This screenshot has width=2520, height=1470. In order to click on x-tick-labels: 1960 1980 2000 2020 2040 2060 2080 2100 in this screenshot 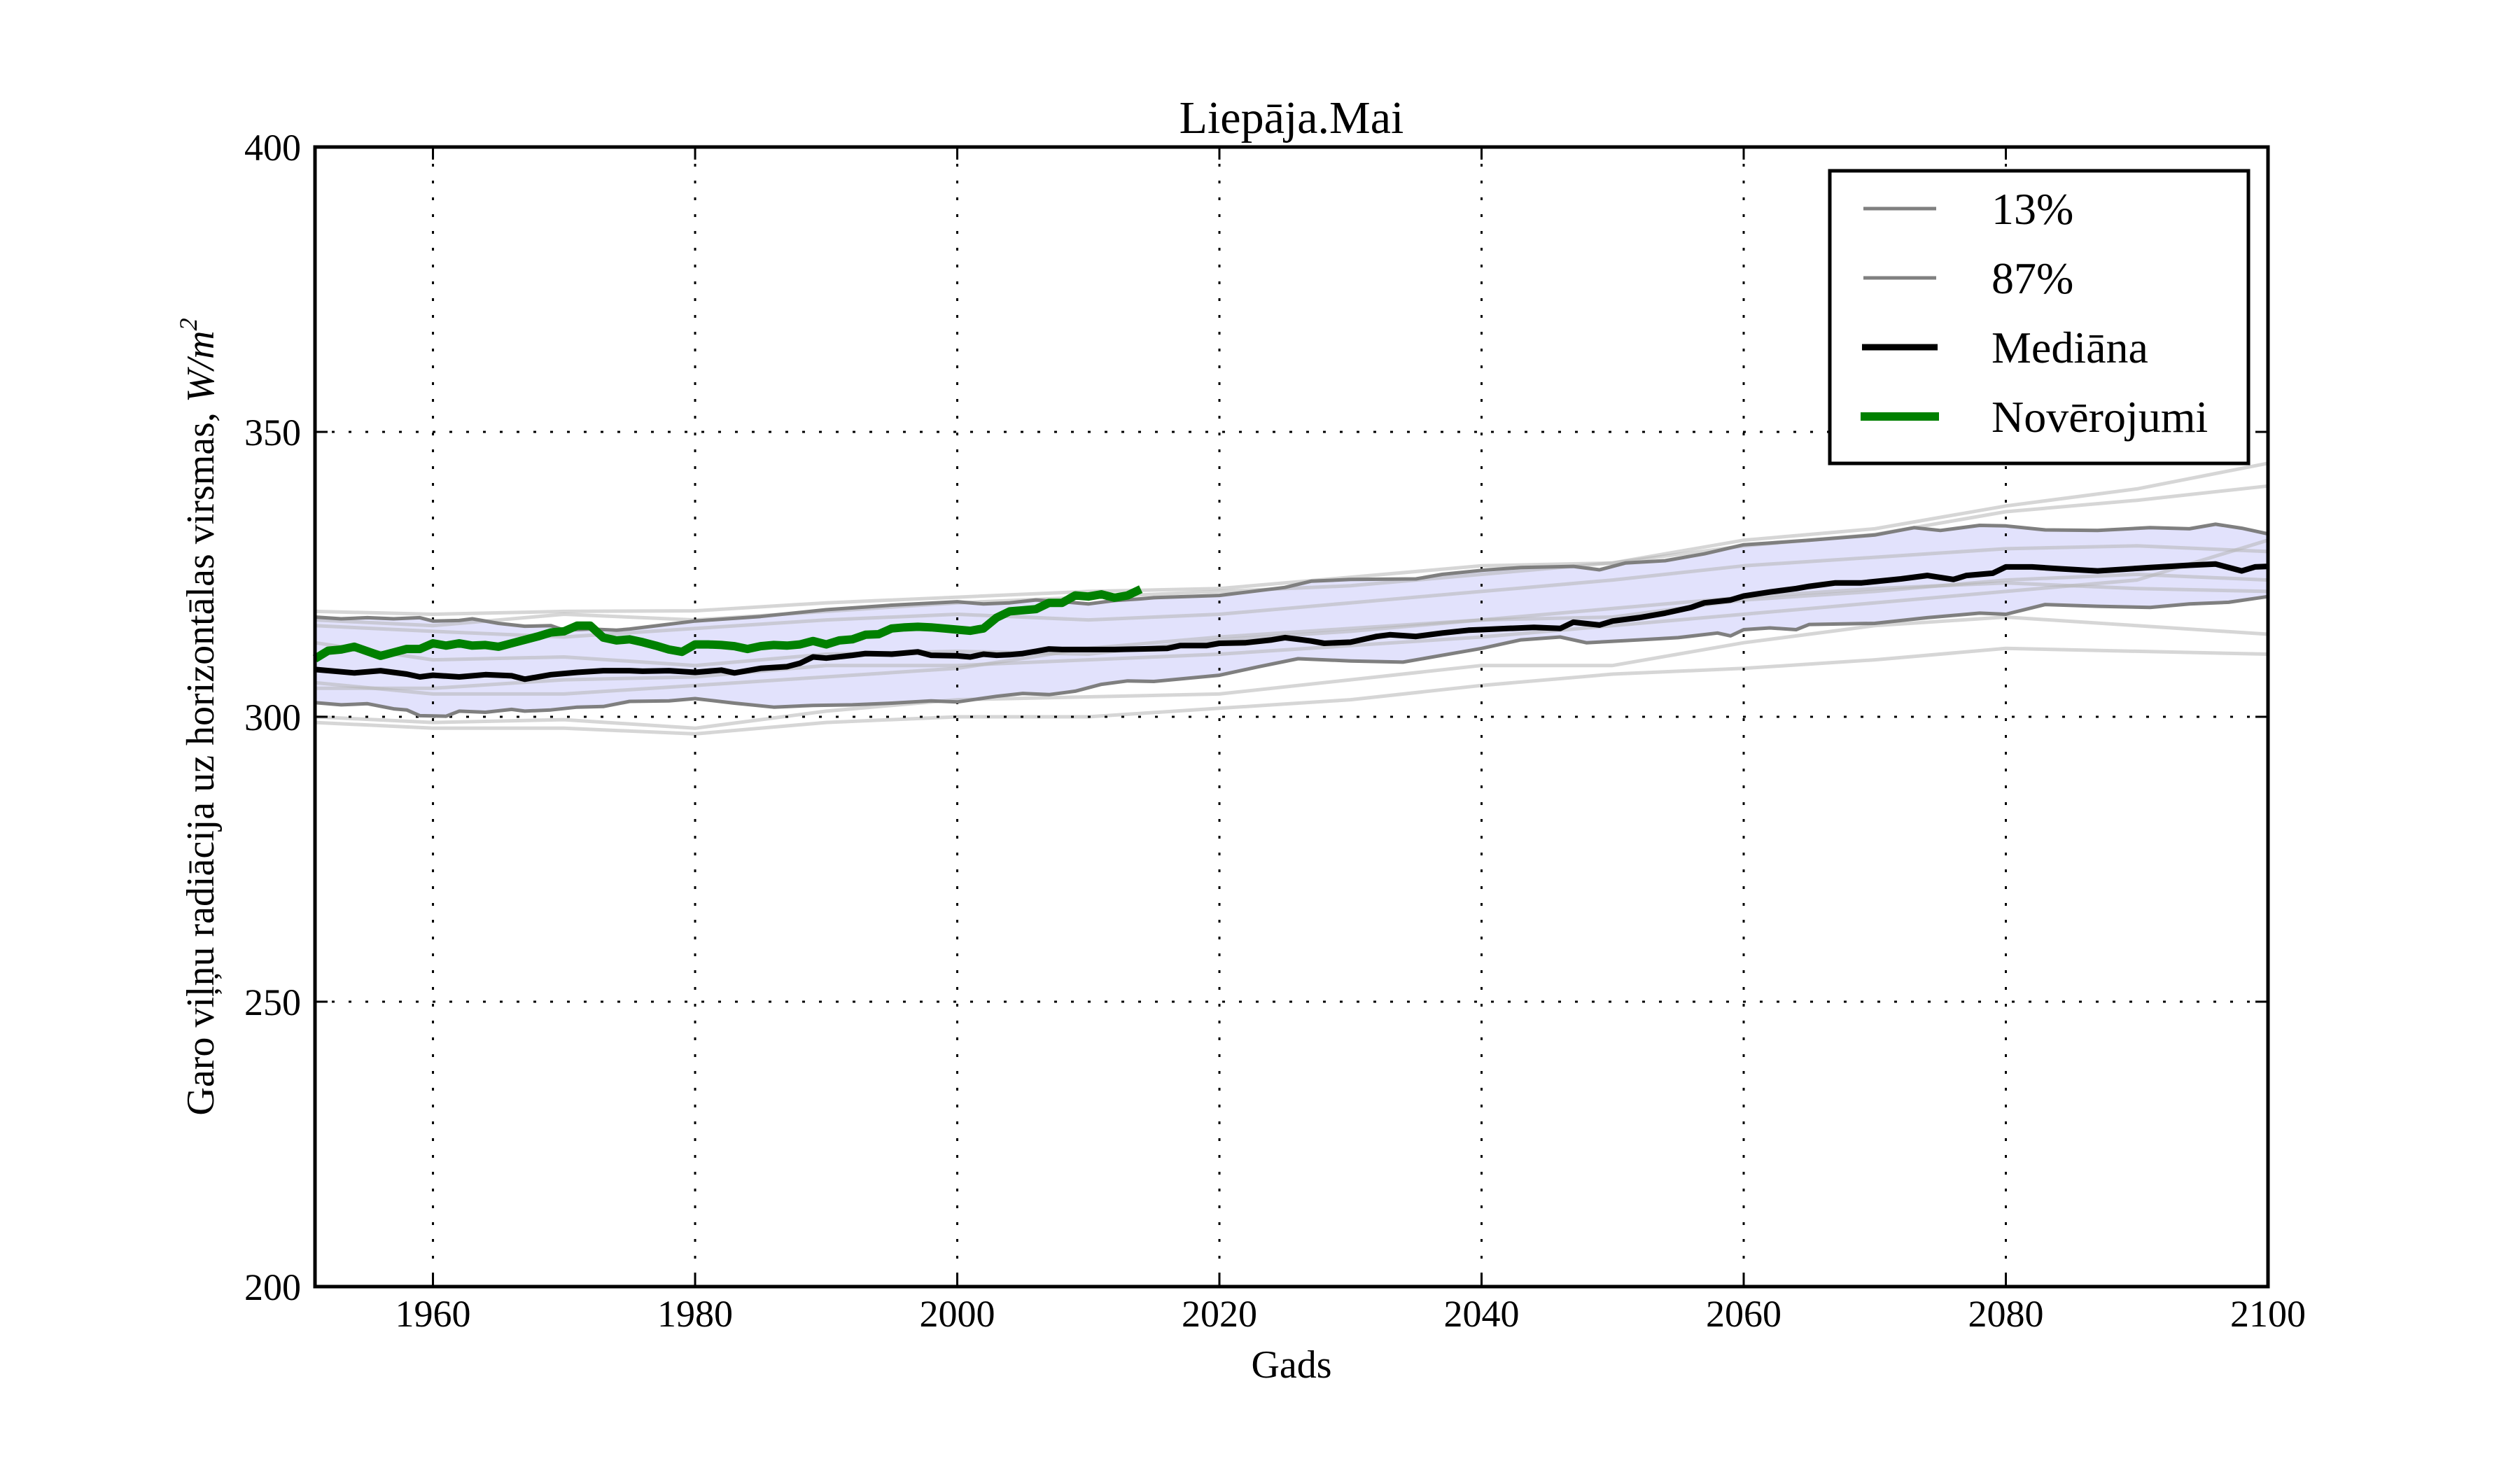, I will do `click(1351, 1314)`.